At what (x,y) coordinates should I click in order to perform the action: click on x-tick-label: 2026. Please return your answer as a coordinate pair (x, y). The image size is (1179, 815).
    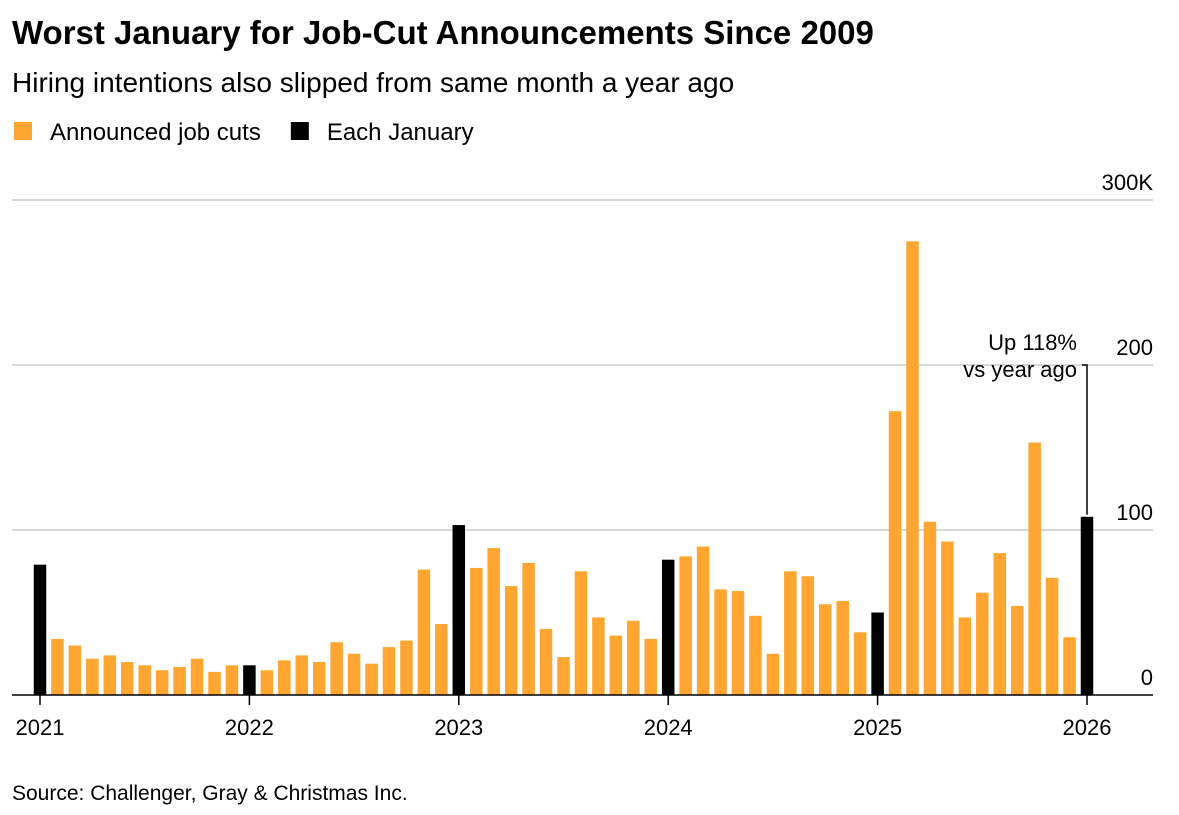
    Looking at the image, I should click on (1087, 727).